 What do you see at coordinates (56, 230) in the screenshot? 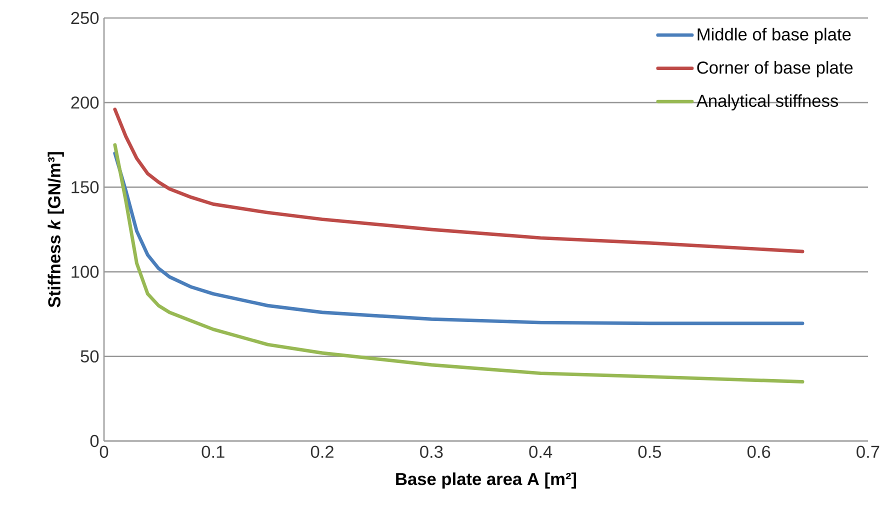
I see `y-axis-title: Stiffness k [GN/m³]` at bounding box center [56, 230].